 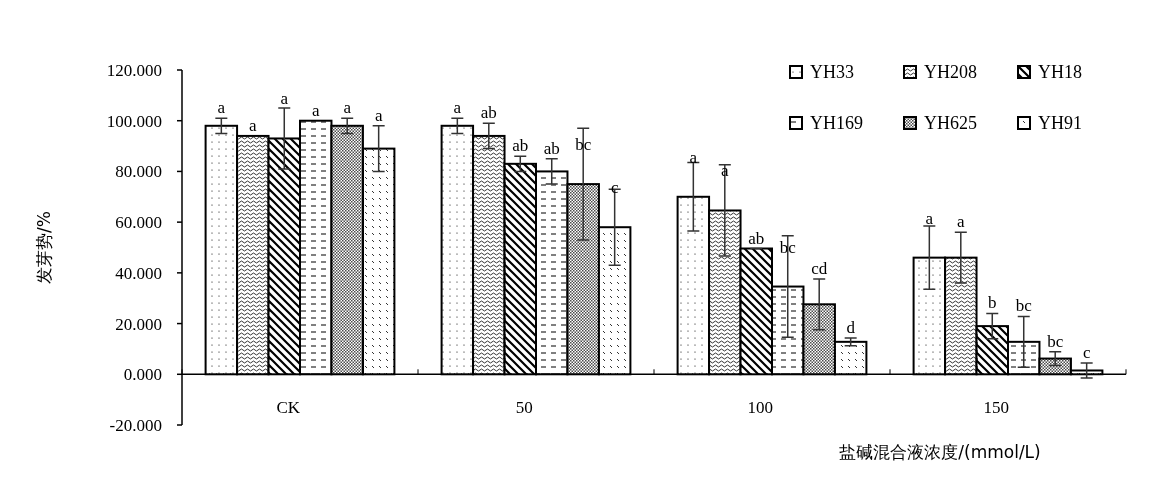 I want to click on y-tick-label: 60.000, so click(x=138, y=223).